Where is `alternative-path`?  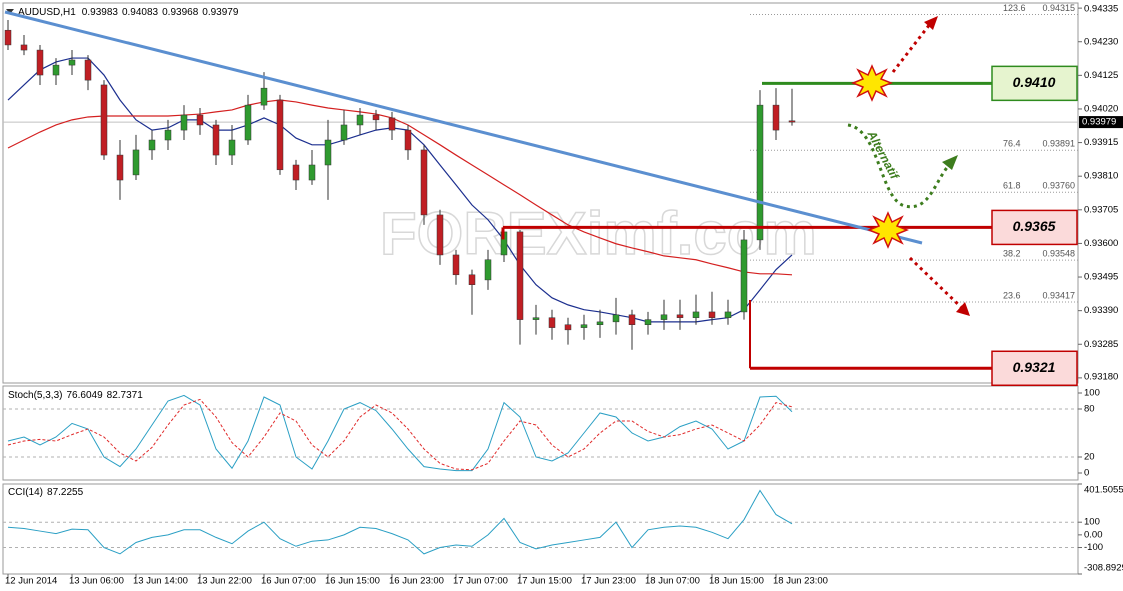
alternative-path is located at coordinates (899, 166).